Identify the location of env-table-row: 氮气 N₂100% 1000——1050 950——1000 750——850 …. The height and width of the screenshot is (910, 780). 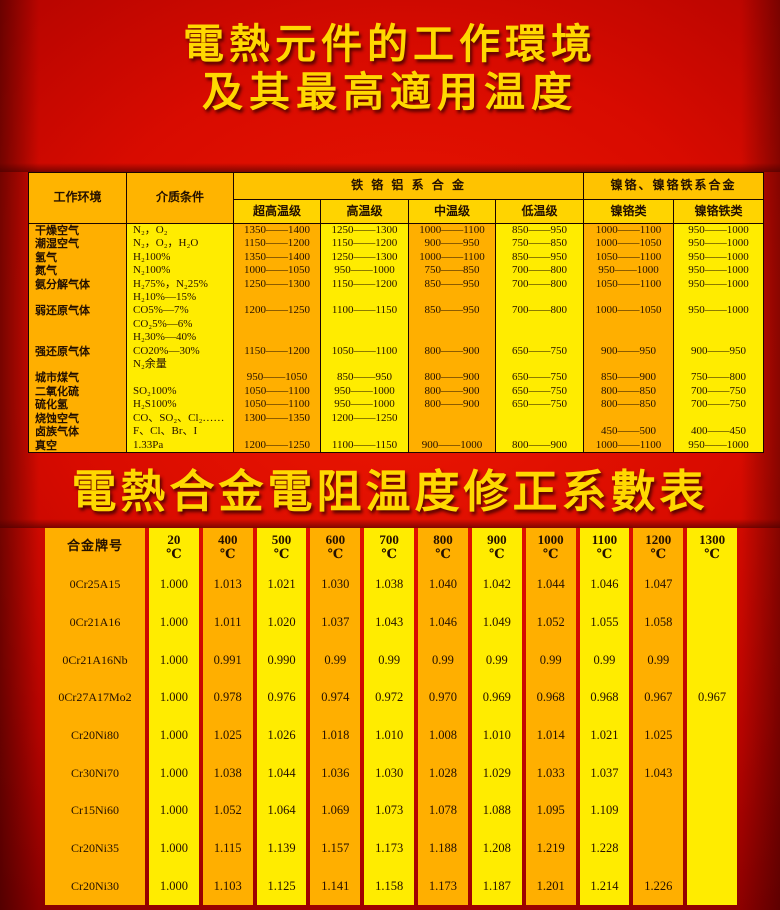
(396, 271).